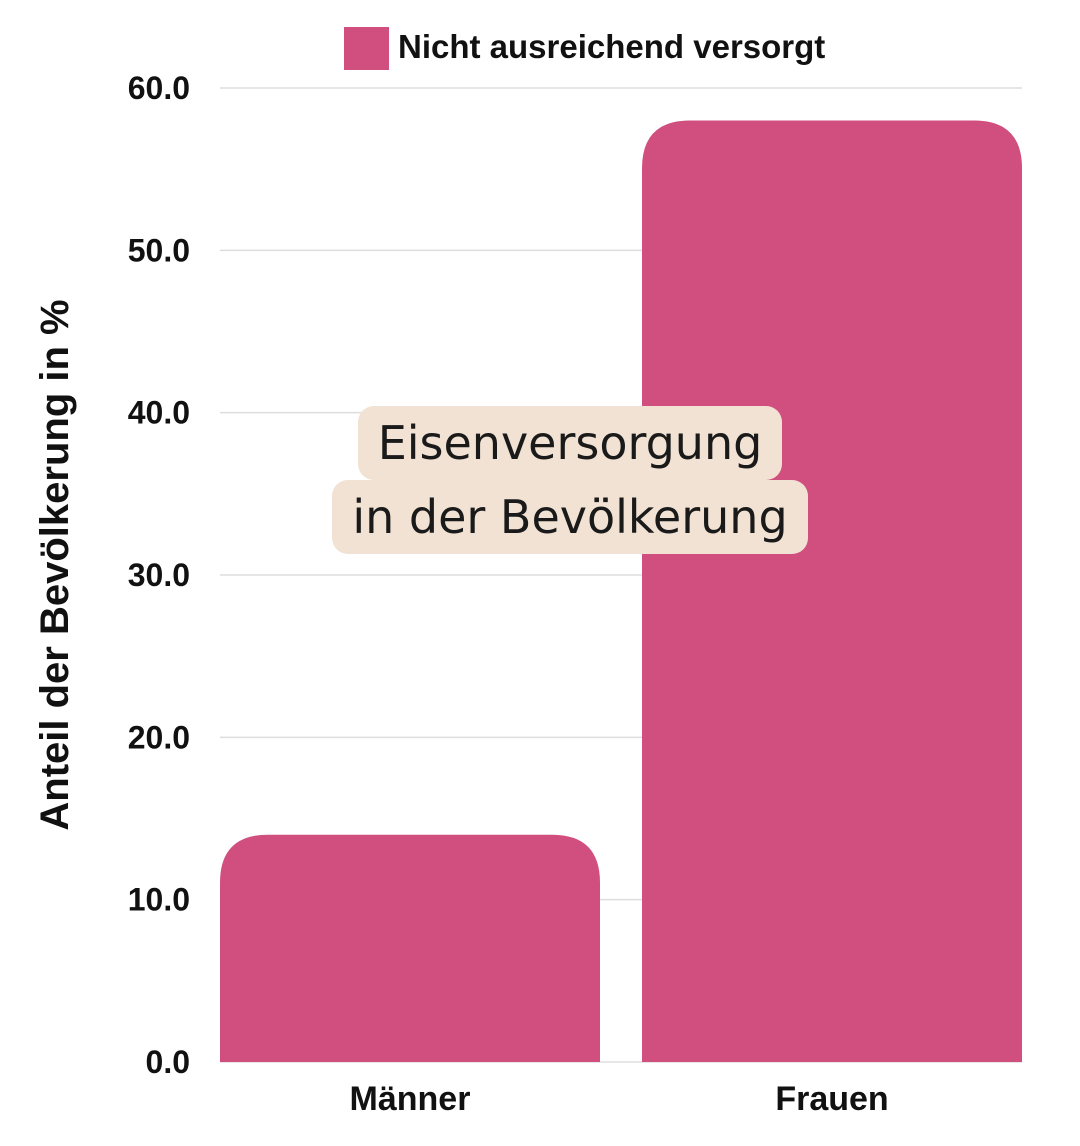 This screenshot has height=1146, width=1080. I want to click on chart-title: Eisenversorgung in der Bevölkerung, so click(570, 480).